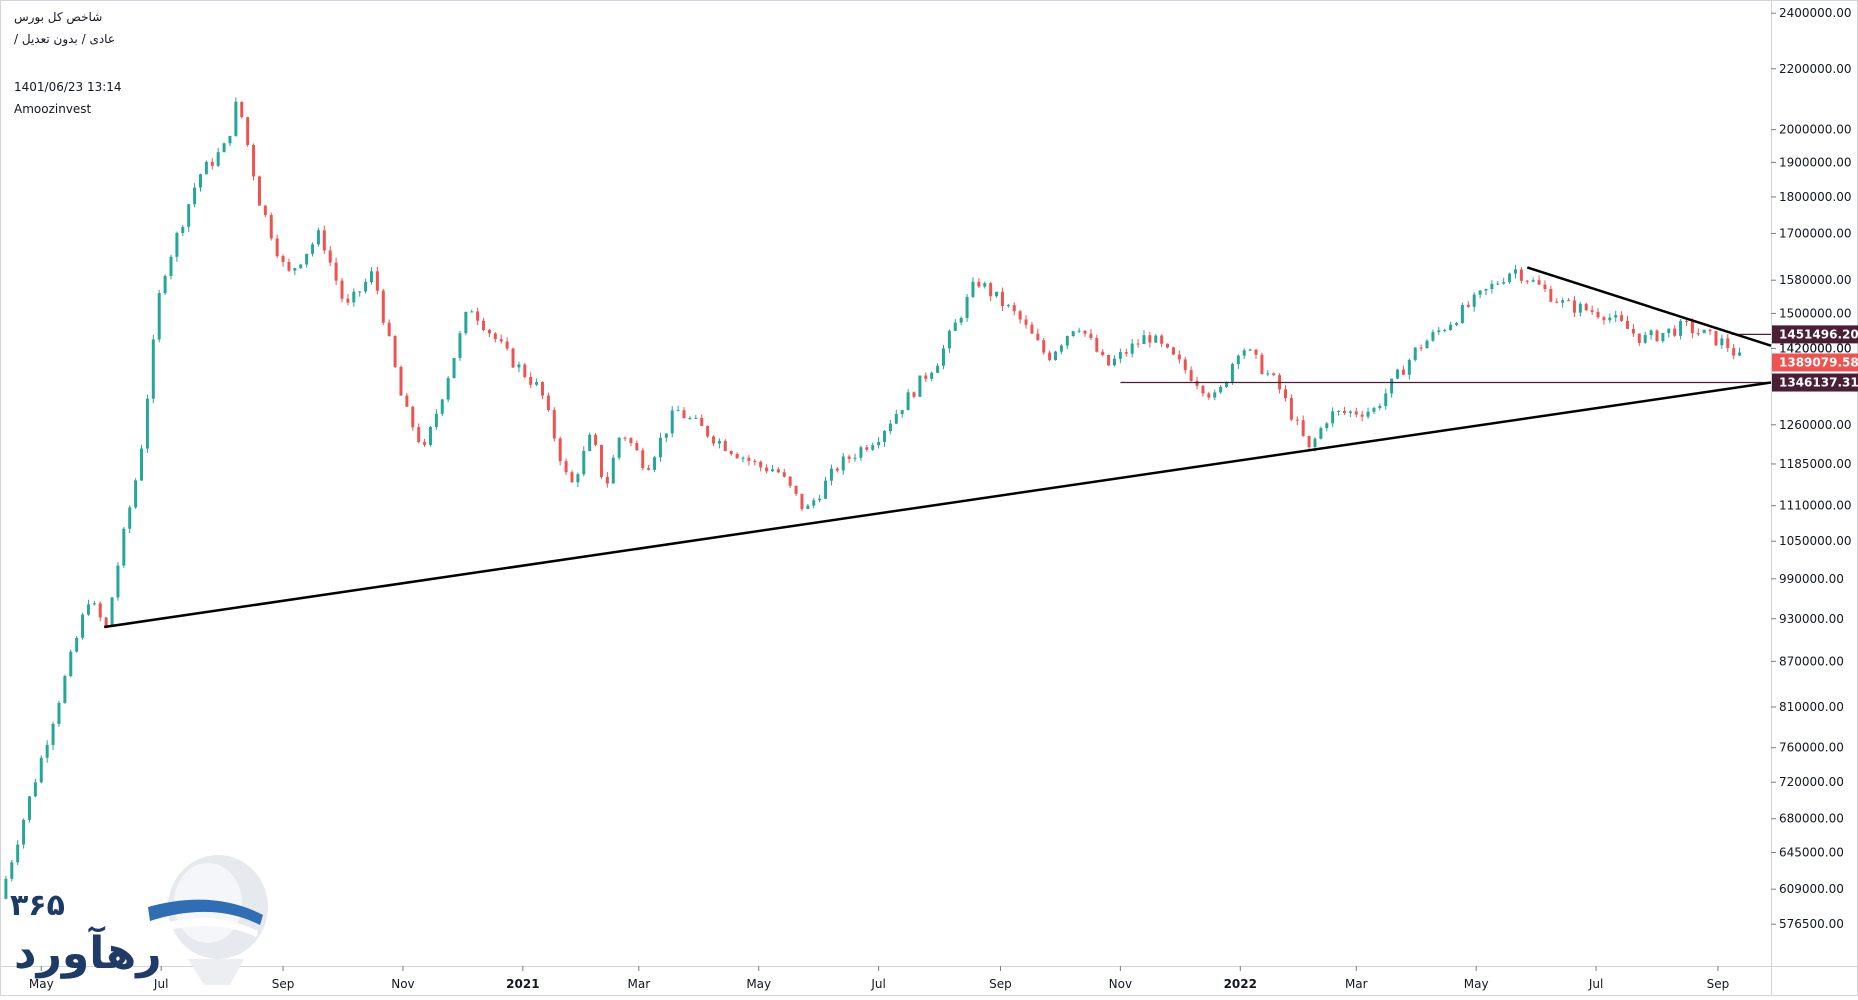  What do you see at coordinates (1815, 506) in the screenshot?
I see `y-tick-label: 1110000.00` at bounding box center [1815, 506].